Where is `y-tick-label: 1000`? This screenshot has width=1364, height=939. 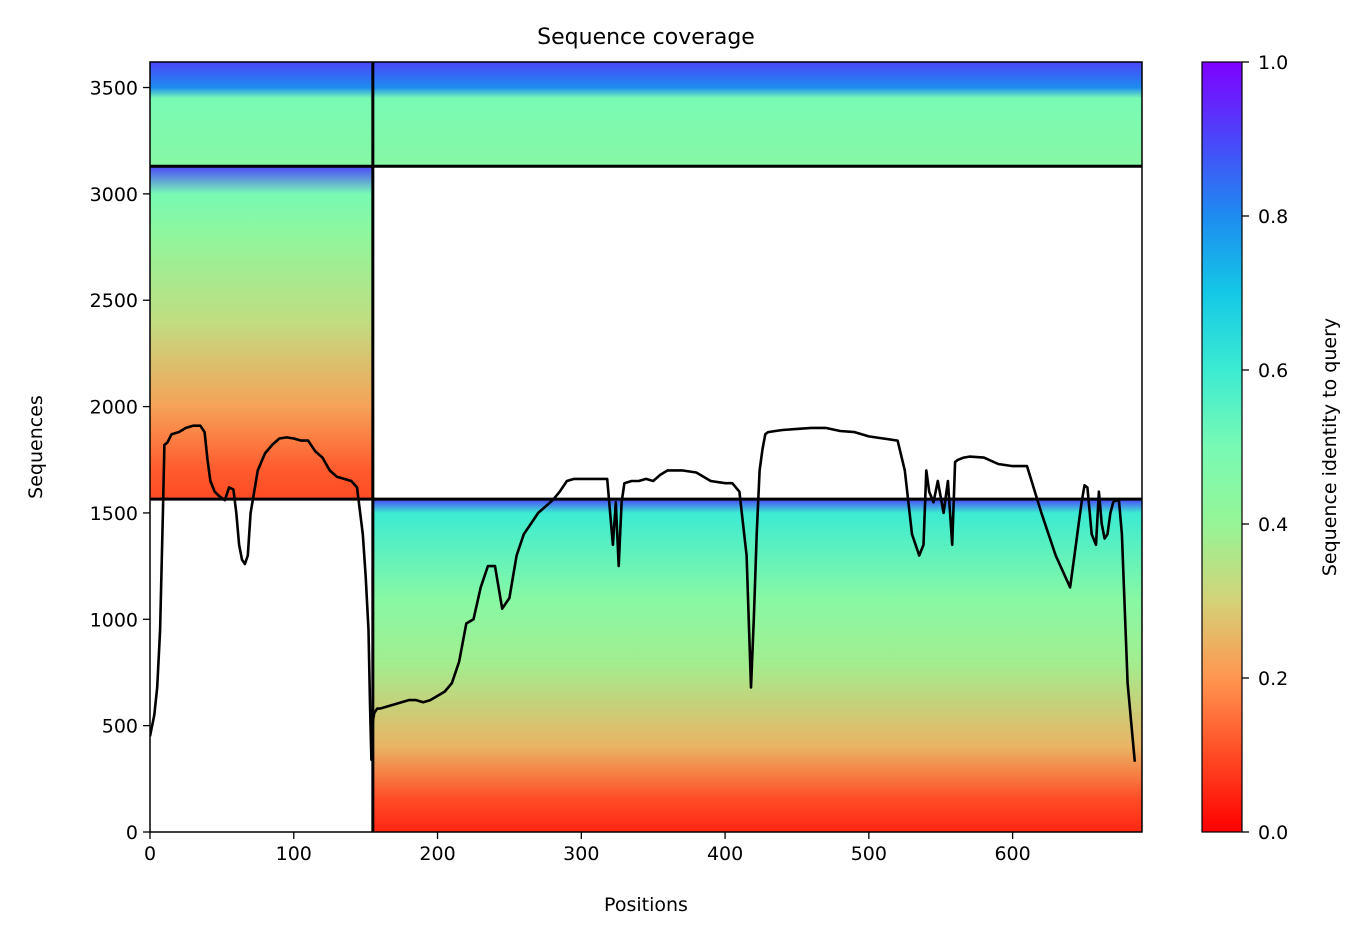 y-tick-label: 1000 is located at coordinates (114, 620).